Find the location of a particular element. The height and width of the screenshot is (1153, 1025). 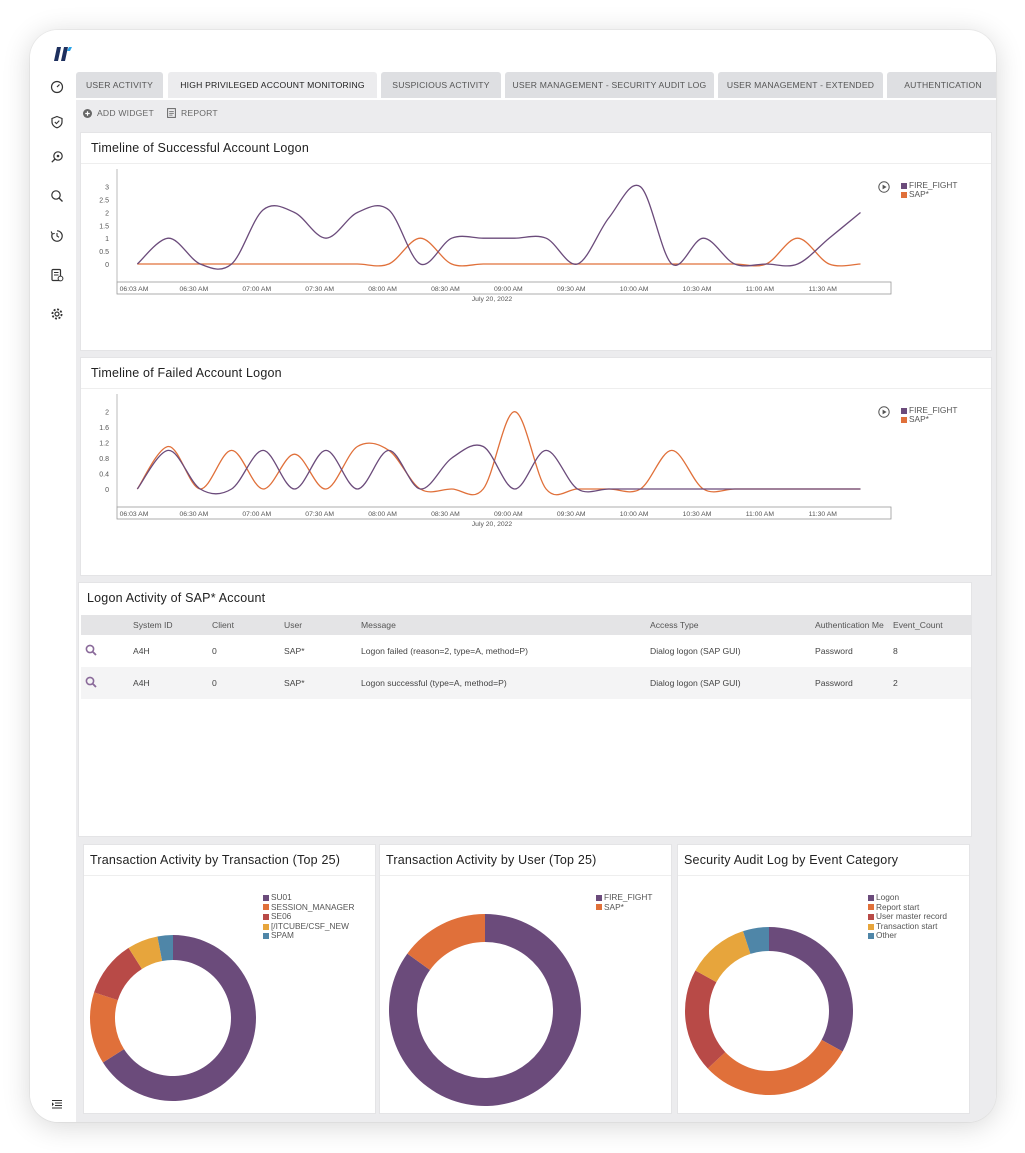

column-header: Event_Count is located at coordinates (930, 625).